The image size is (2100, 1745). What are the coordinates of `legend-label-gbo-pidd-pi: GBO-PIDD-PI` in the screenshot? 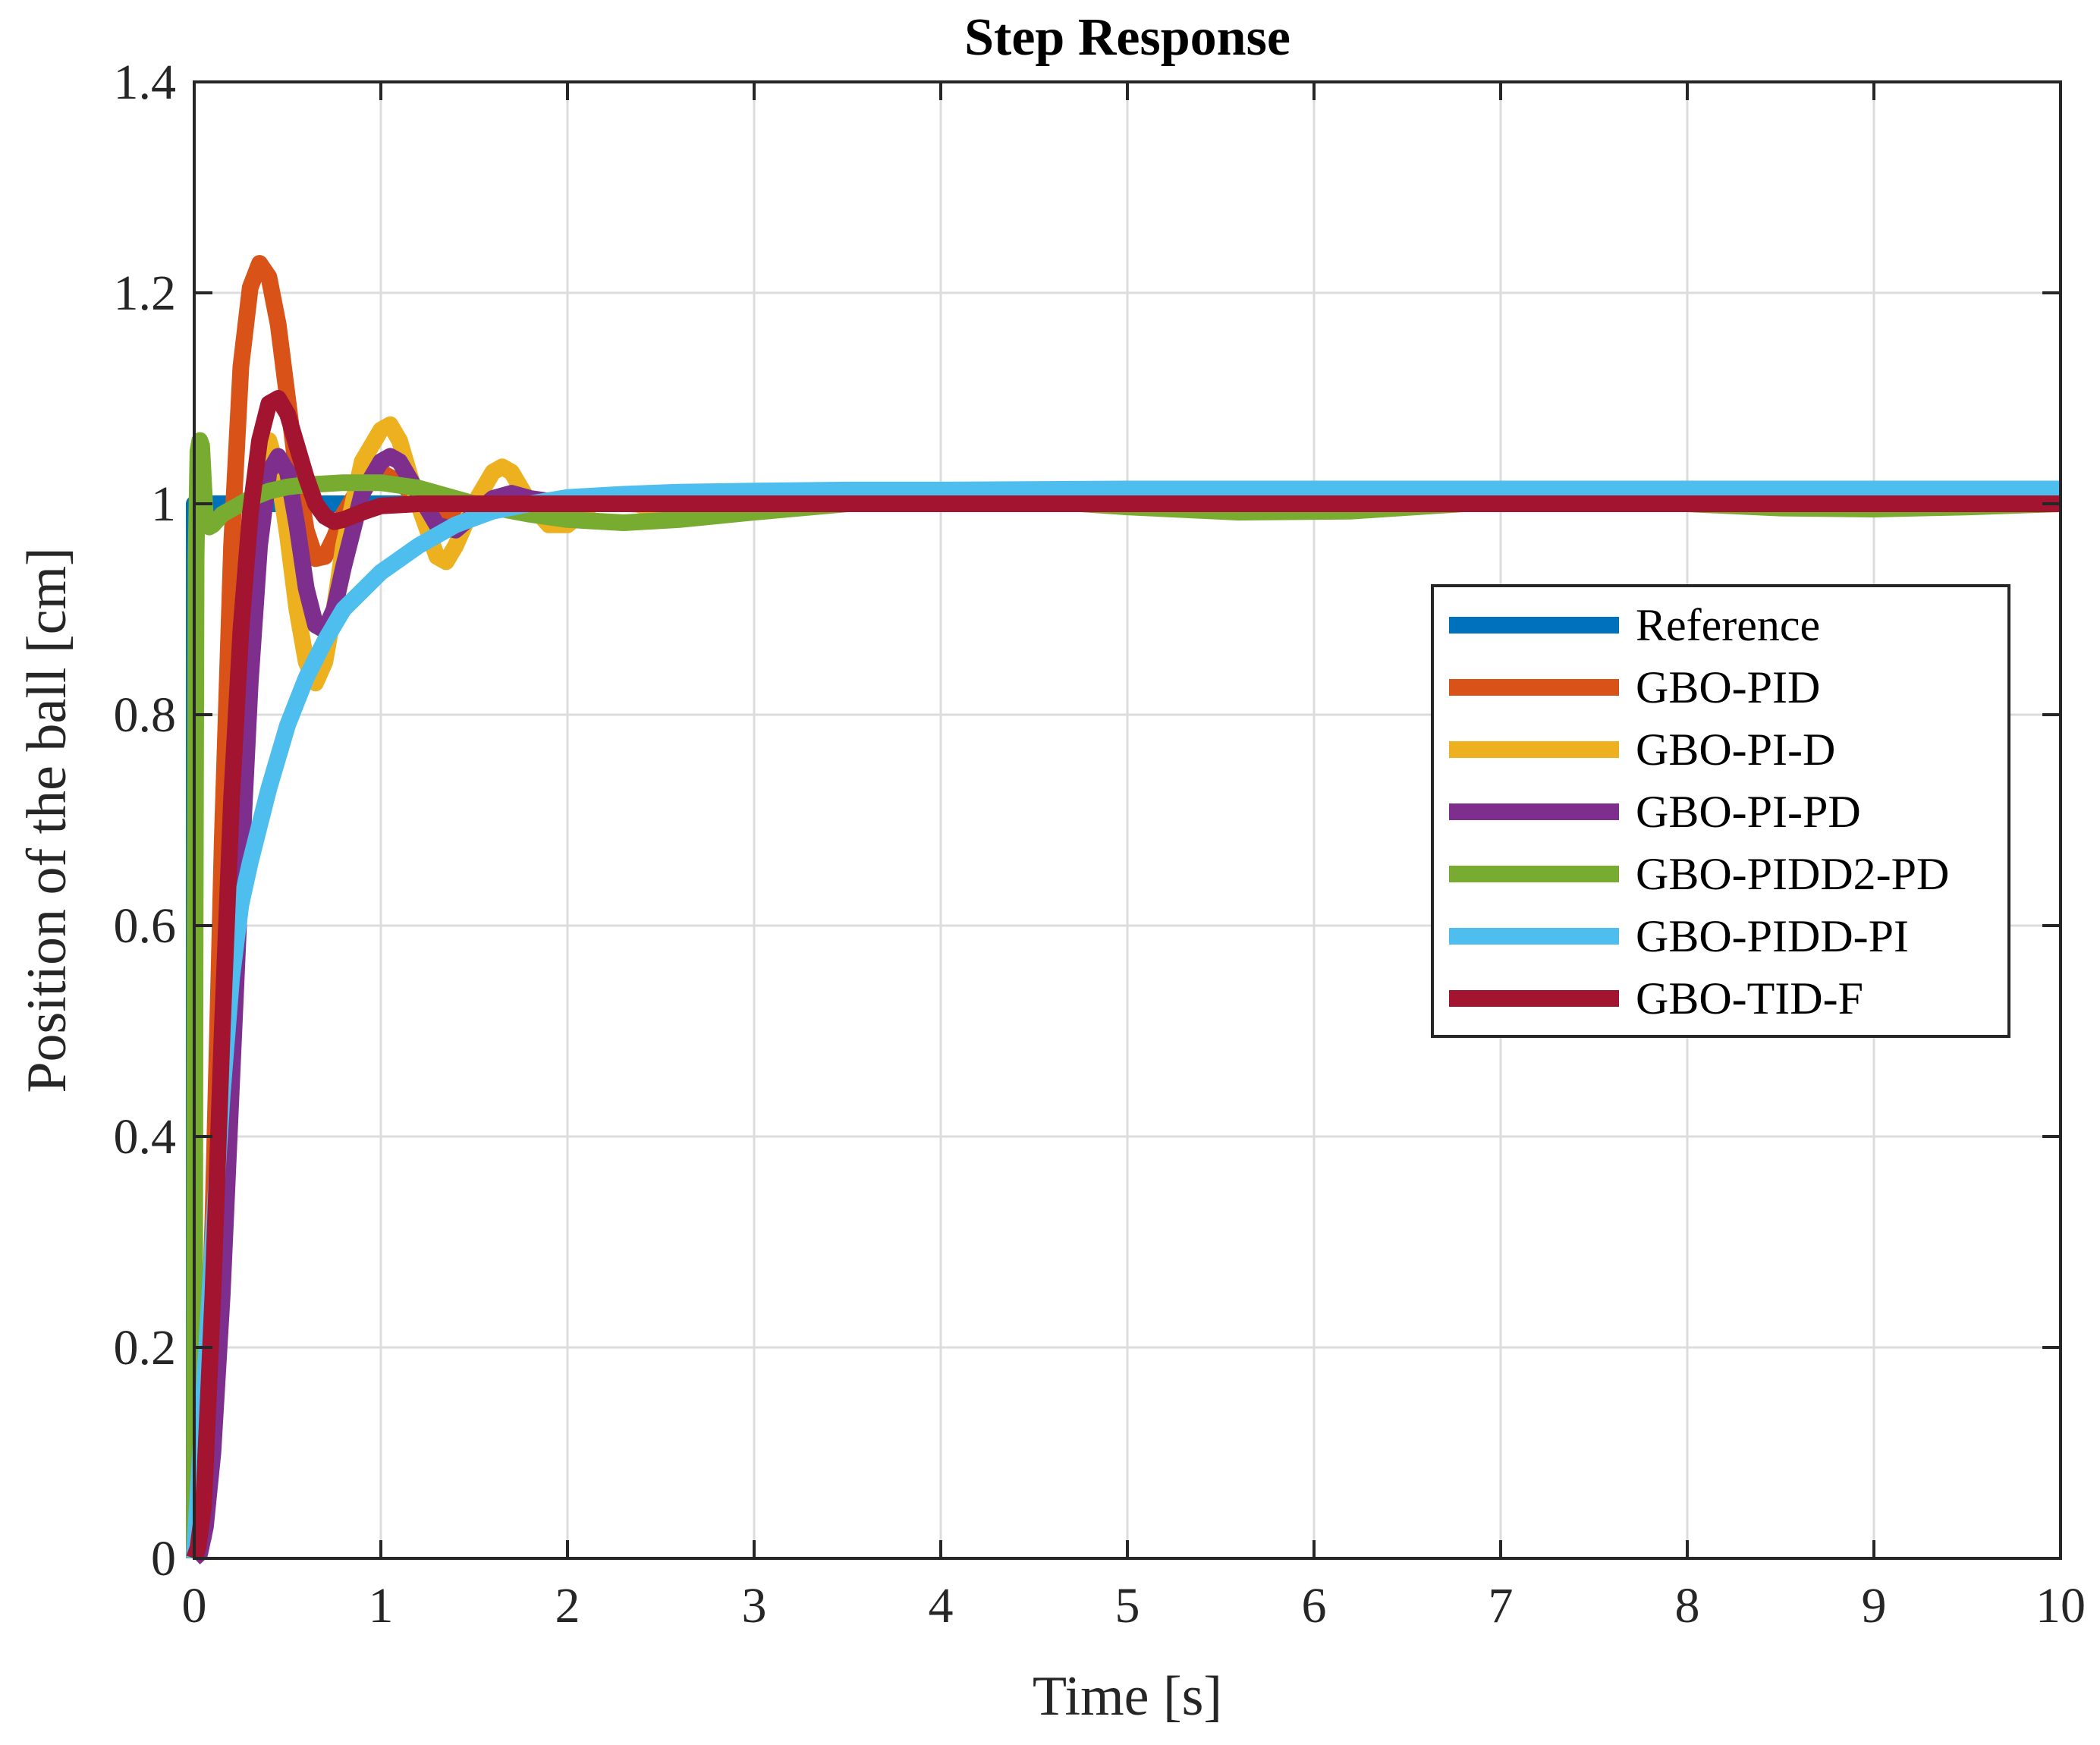 It's located at (1772, 936).